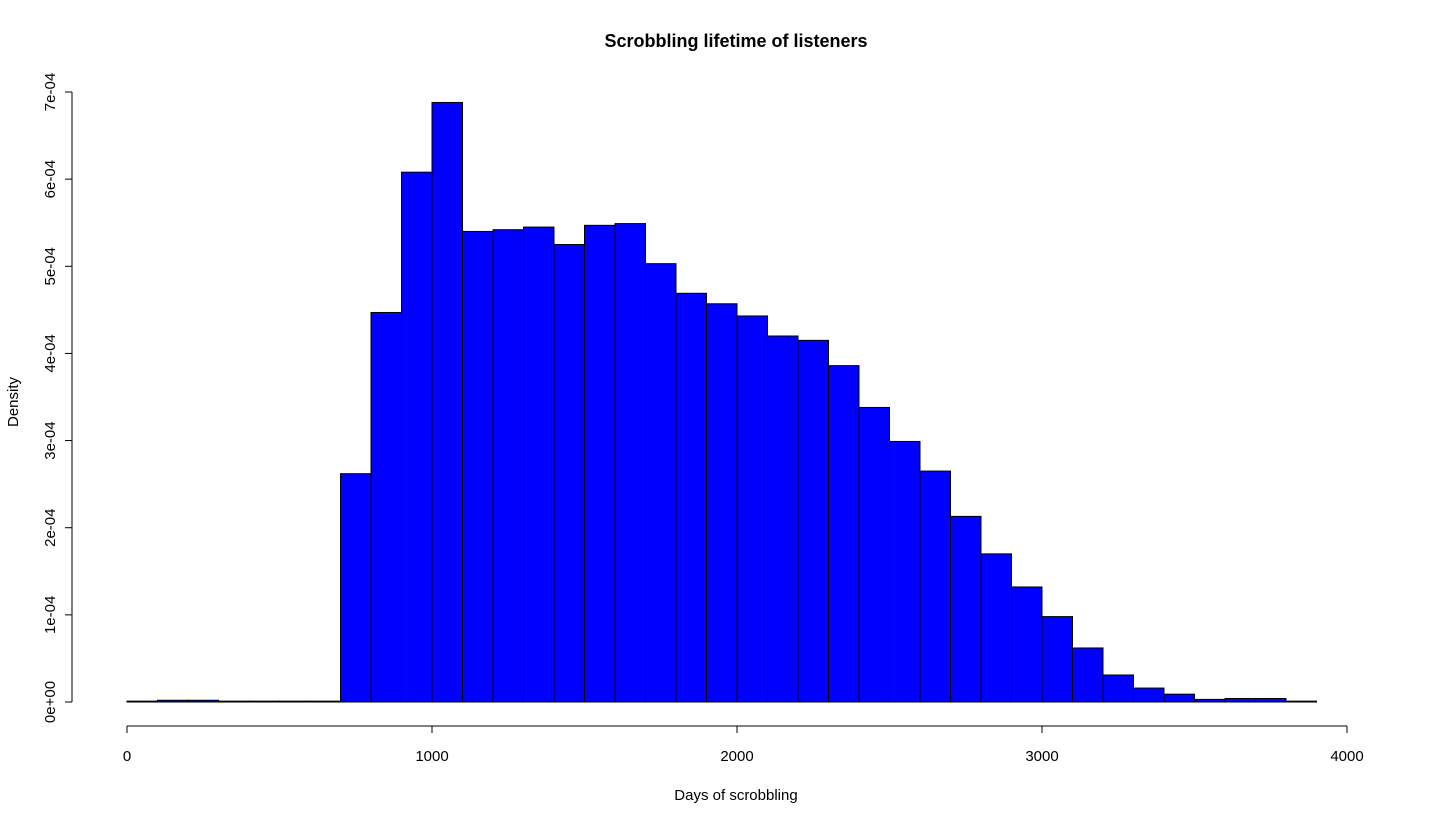  What do you see at coordinates (57, 398) in the screenshot?
I see `y-axis: 0e+00 1e-04 2e-04 3e-04 4e-04 5e-04 6e-04 7e-04` at bounding box center [57, 398].